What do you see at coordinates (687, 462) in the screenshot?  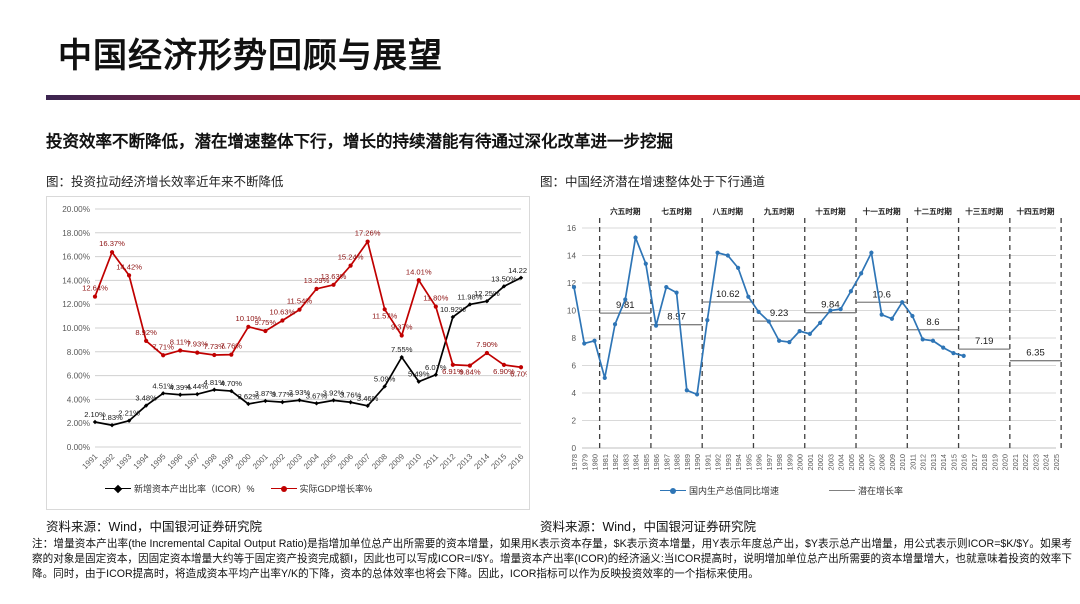 I see `svg-text: 1989` at bounding box center [687, 462].